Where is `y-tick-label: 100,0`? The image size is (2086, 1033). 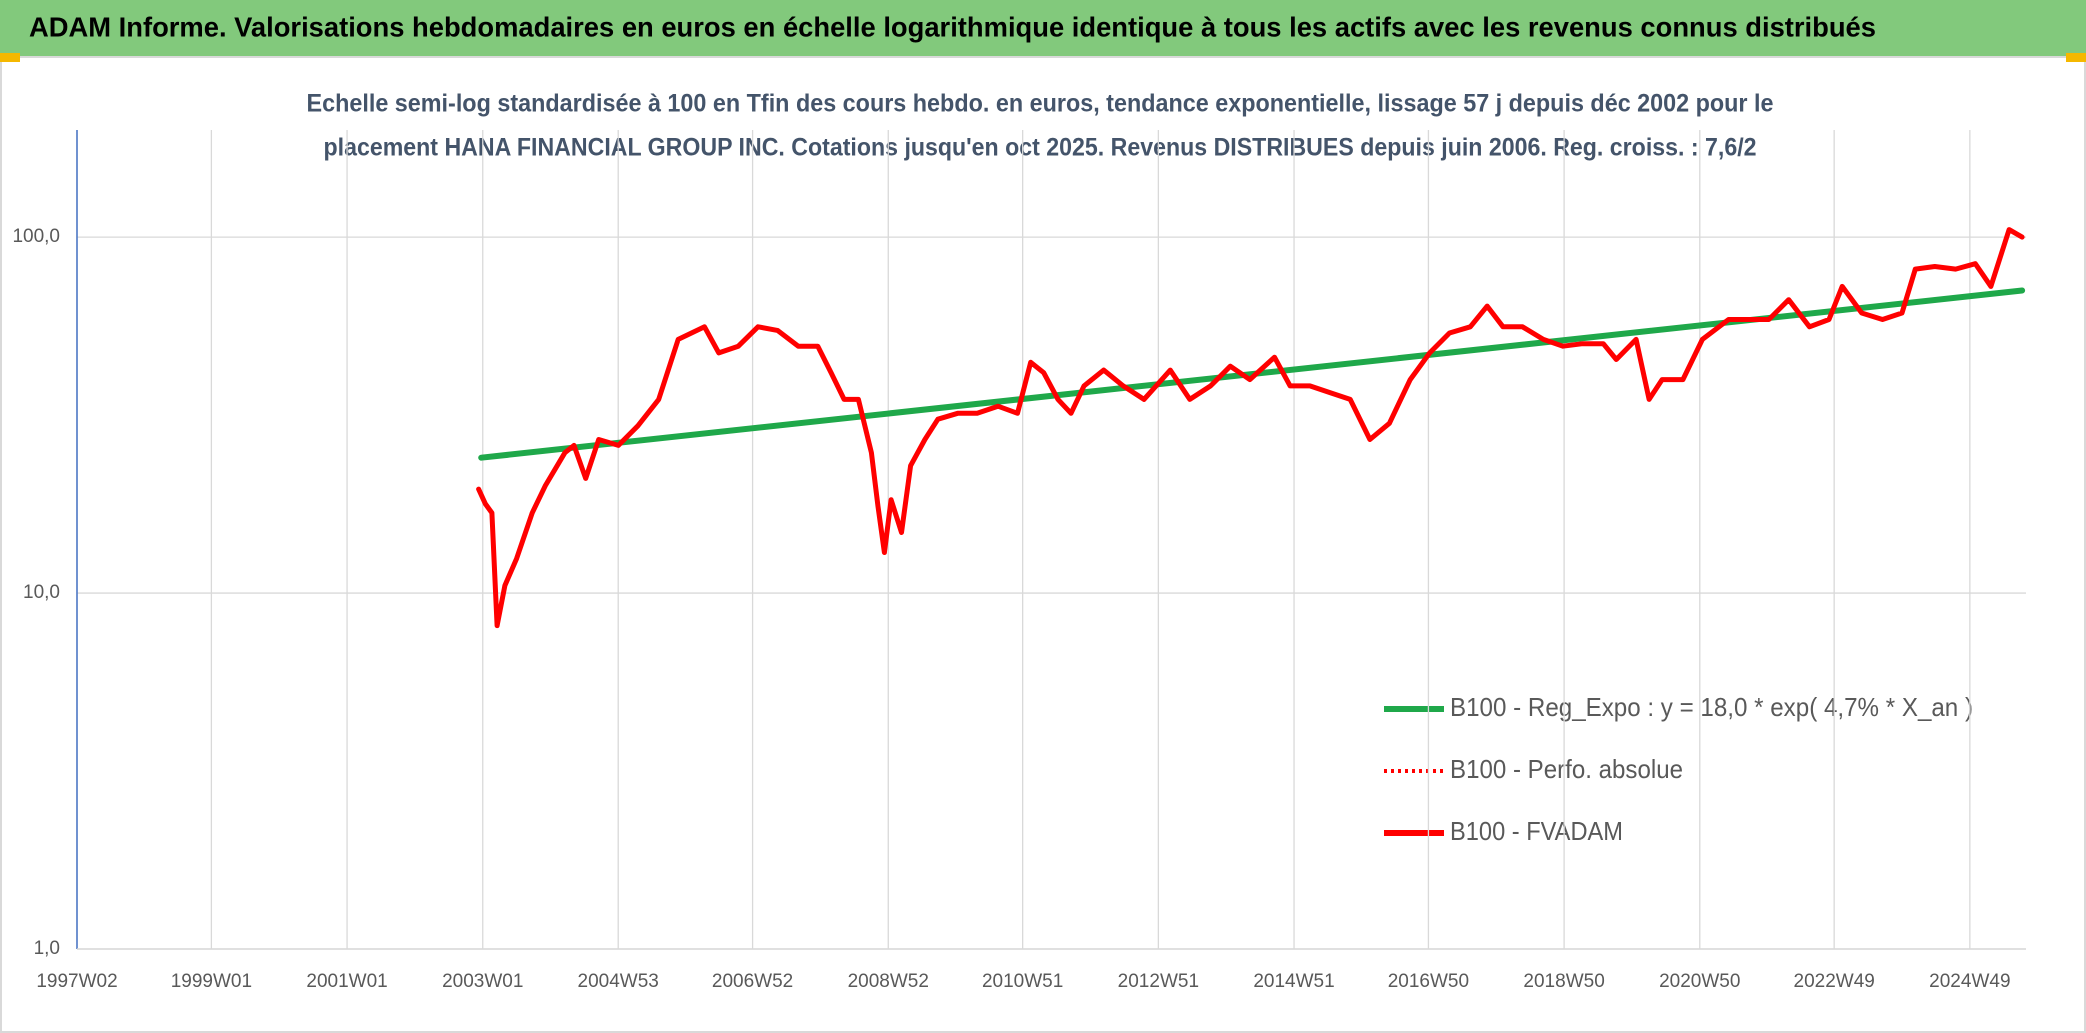 y-tick-label: 100,0 is located at coordinates (36, 236).